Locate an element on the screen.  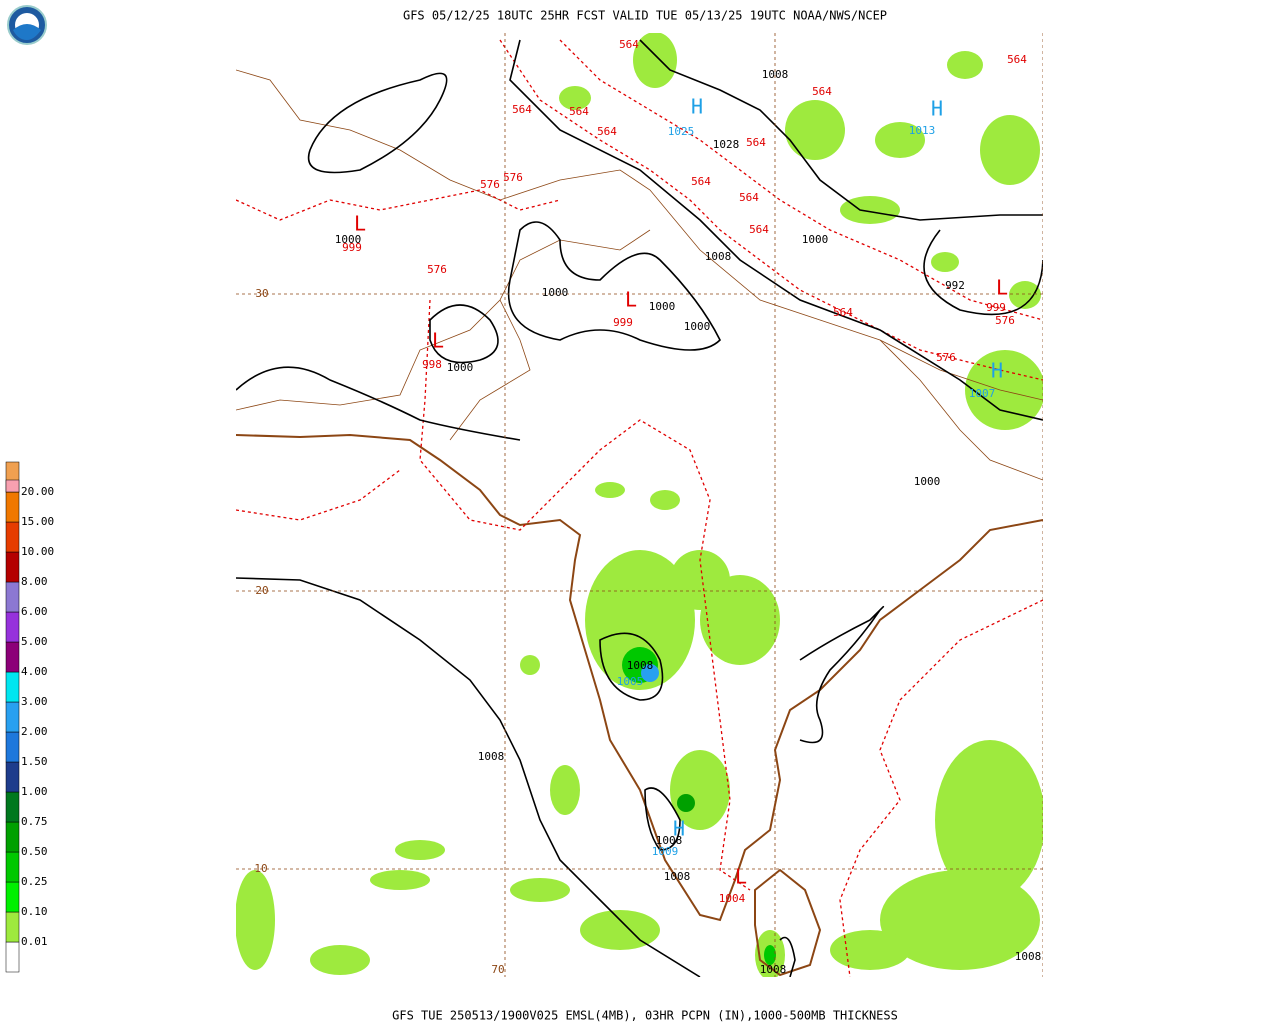
map-label-high: 1009 is located at coordinates (665, 851).